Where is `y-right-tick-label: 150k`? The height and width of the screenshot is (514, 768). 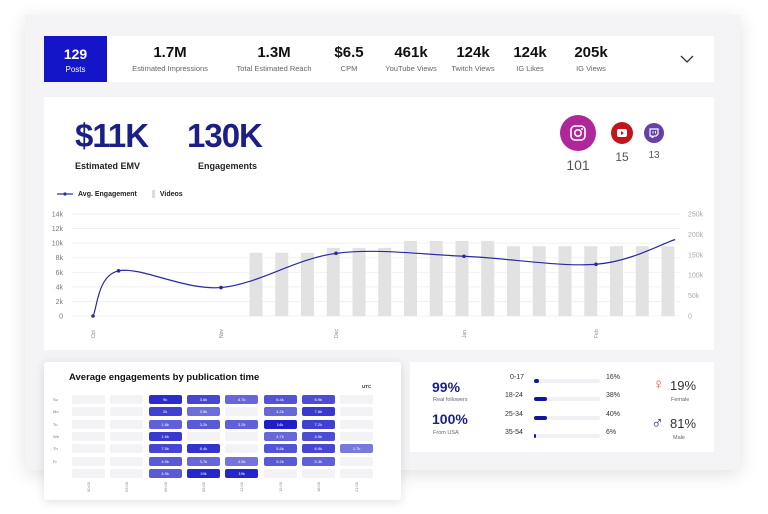
y-right-tick-label: 150k is located at coordinates (696, 255).